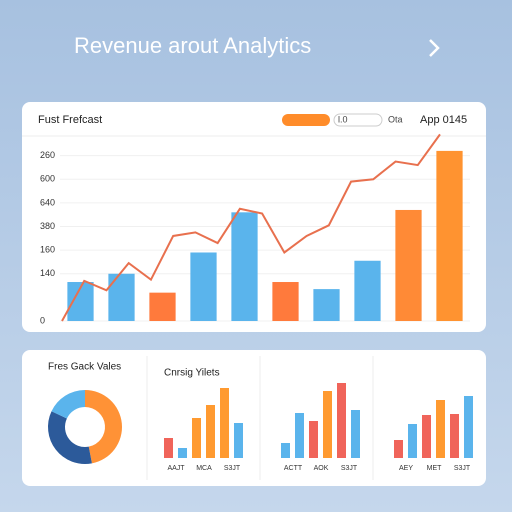 Image resolution: width=512 pixels, height=512 pixels. Describe the element at coordinates (204, 468) in the screenshot. I see `x-tick-label: MCA` at that location.